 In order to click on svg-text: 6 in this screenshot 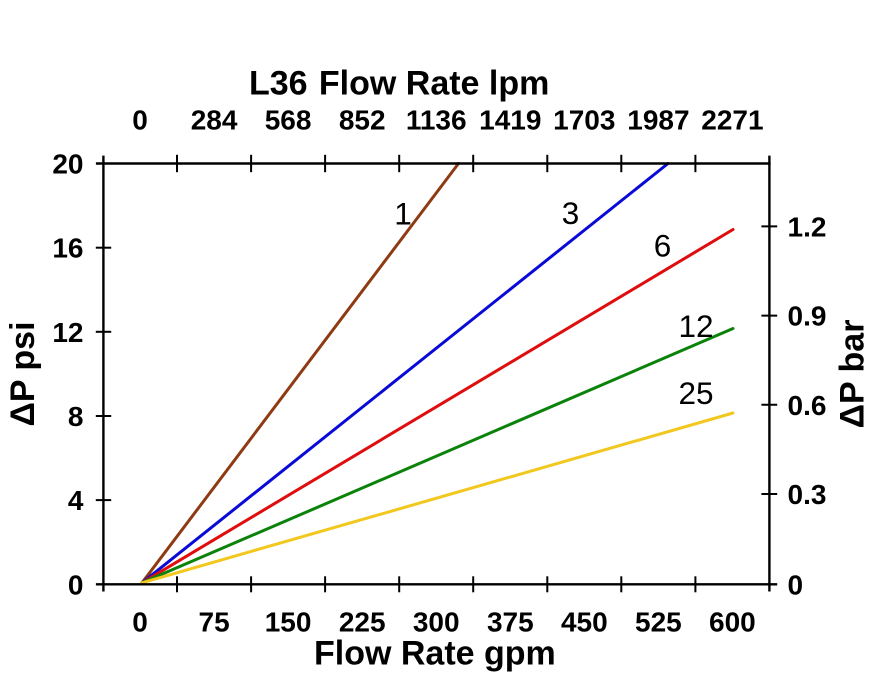, I will do `click(663, 246)`.